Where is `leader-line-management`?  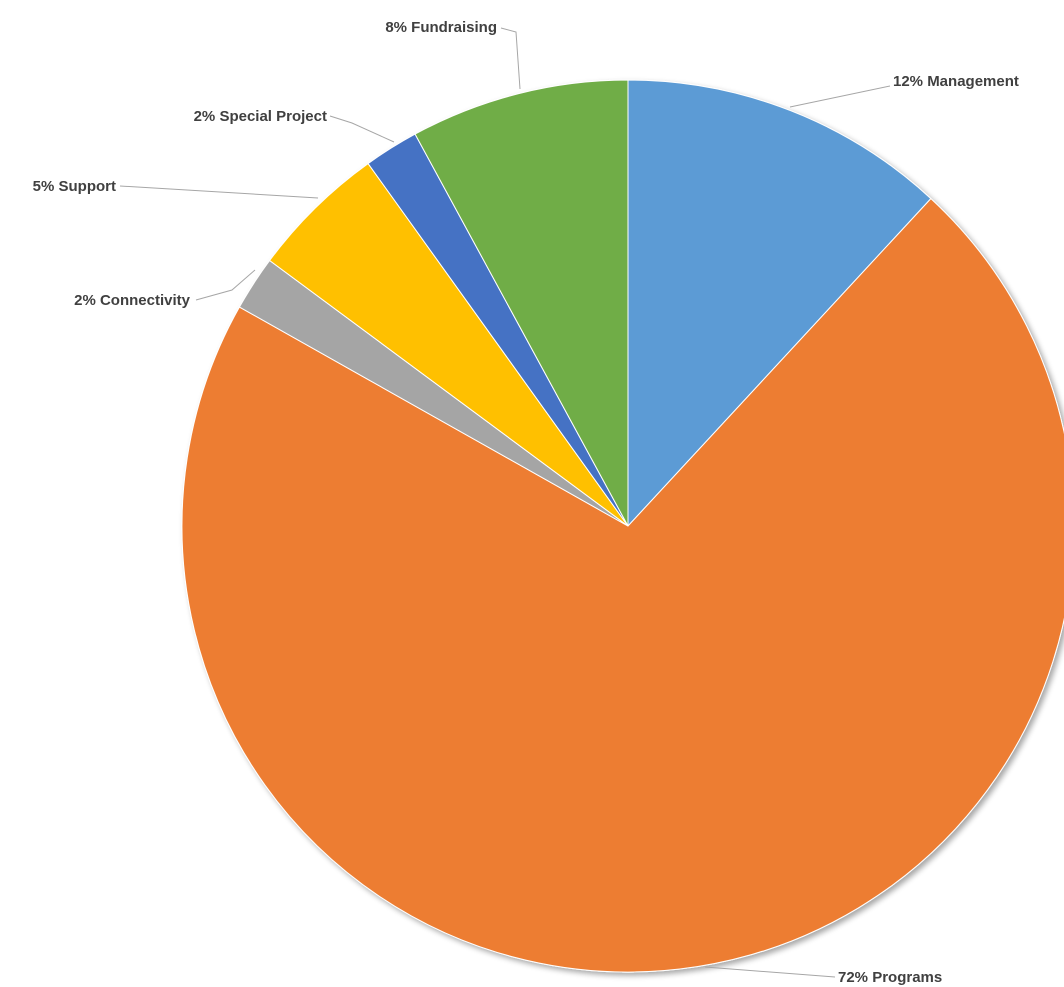 leader-line-management is located at coordinates (840, 96).